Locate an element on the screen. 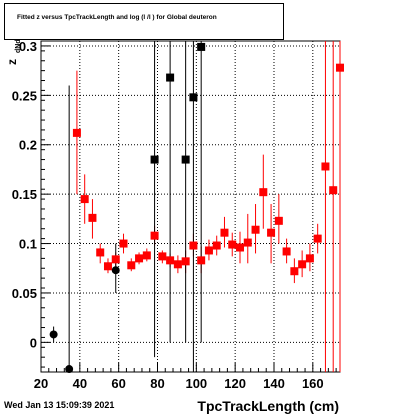 This screenshot has height=414, width=400. y-axis-label: z dNdx is located at coordinates (13, 50).